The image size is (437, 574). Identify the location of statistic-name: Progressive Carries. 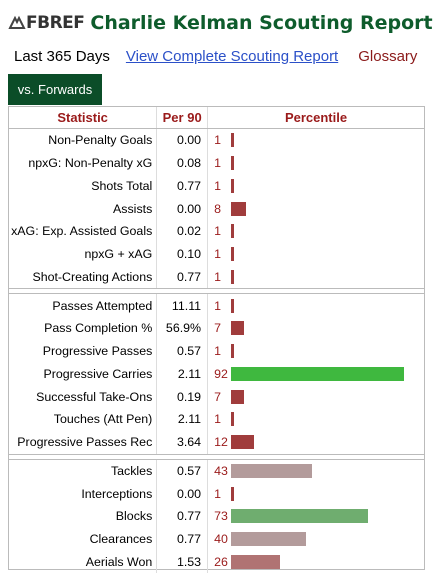
(98, 373).